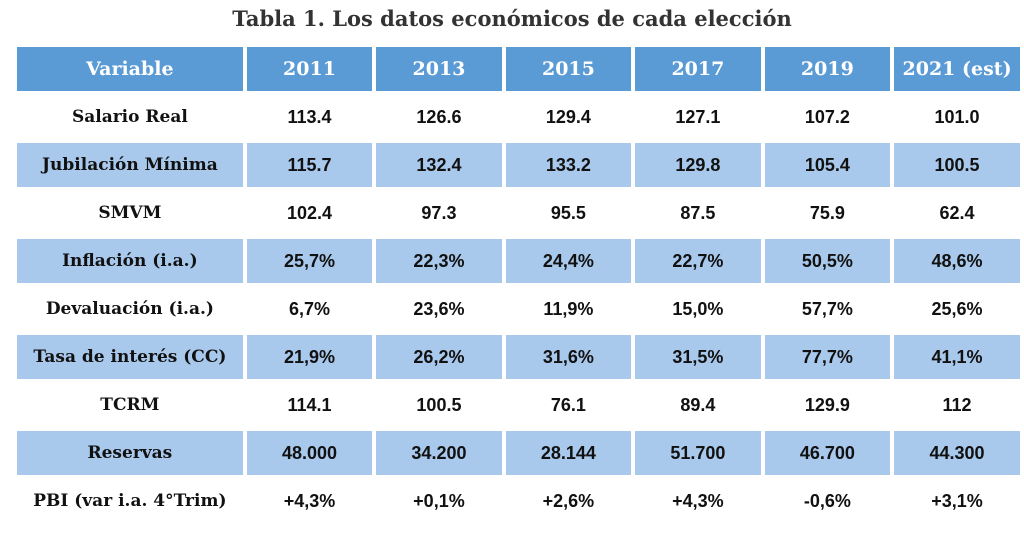  I want to click on table-cell: 48,6%, so click(957, 261).